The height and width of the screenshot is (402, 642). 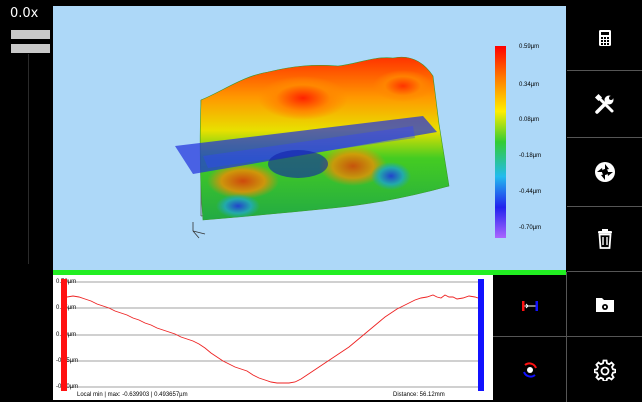 I want to click on surface-peak-right, so click(x=403, y=86).